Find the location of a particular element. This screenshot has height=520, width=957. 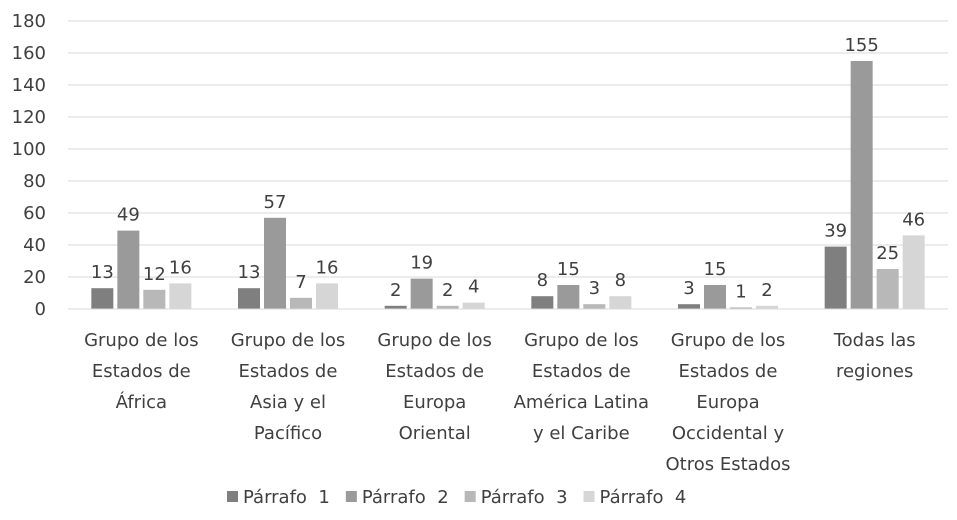

data-label: 1 is located at coordinates (740, 291).